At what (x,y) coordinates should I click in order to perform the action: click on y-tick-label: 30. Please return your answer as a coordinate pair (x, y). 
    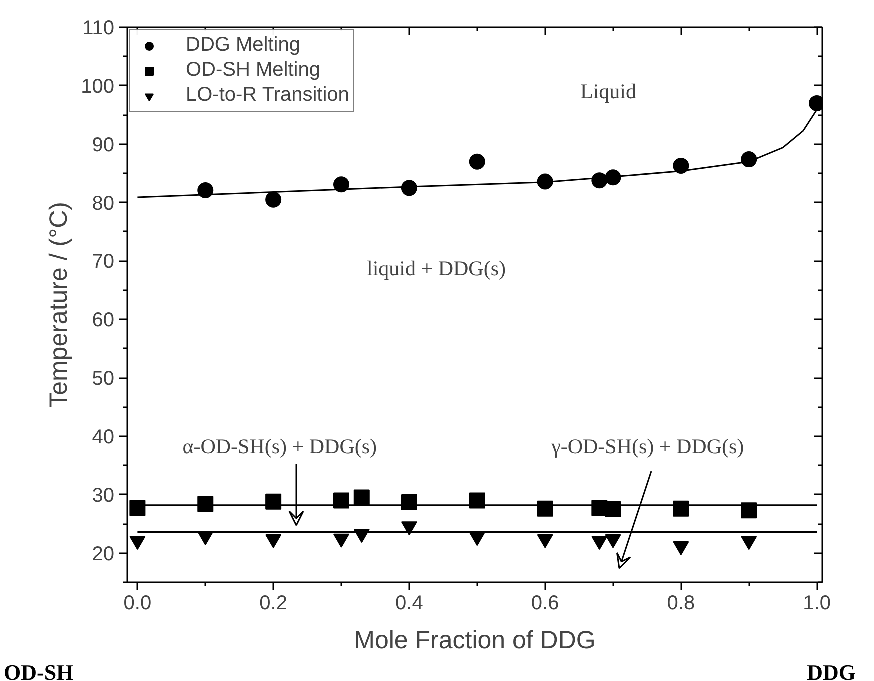
    Looking at the image, I should click on (103, 495).